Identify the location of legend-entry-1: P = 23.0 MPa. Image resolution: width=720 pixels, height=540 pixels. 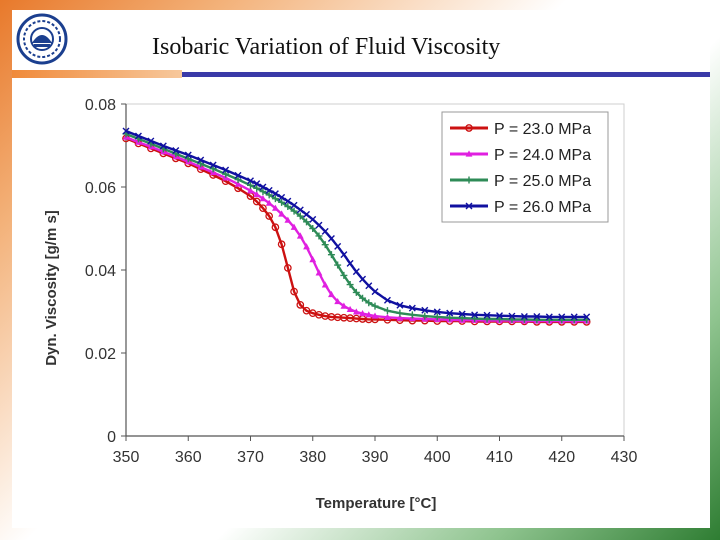
(542, 129).